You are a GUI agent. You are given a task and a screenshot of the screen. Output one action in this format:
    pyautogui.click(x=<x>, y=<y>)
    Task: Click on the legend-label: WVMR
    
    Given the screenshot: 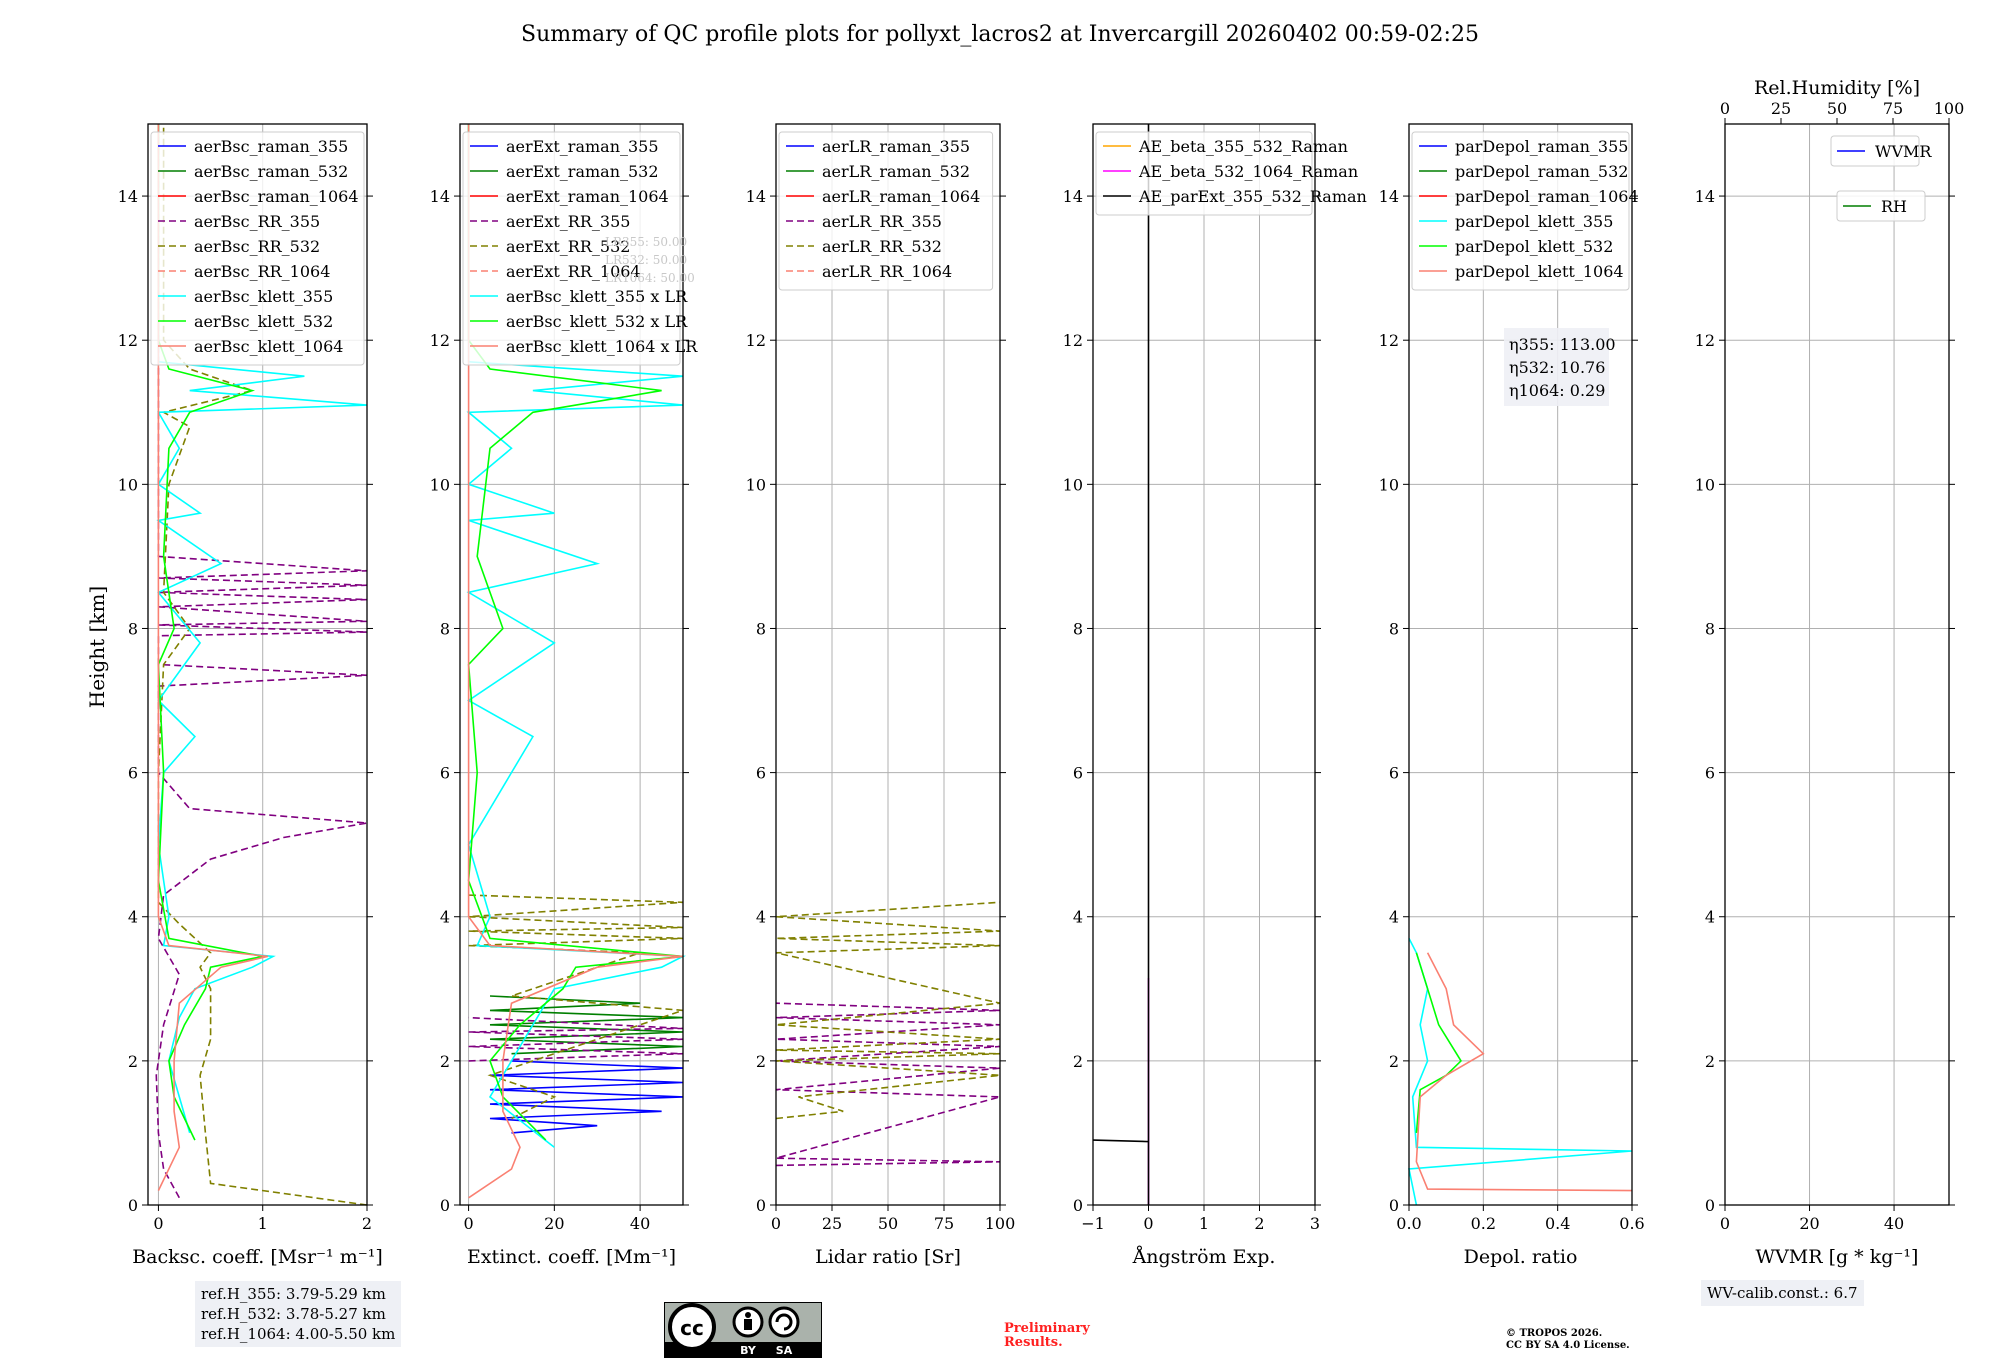 What is the action you would take?
    pyautogui.click(x=1903, y=151)
    